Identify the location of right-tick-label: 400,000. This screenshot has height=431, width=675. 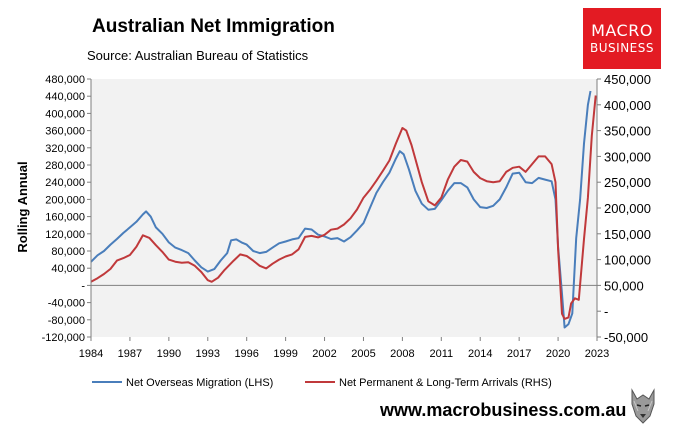
(627, 105).